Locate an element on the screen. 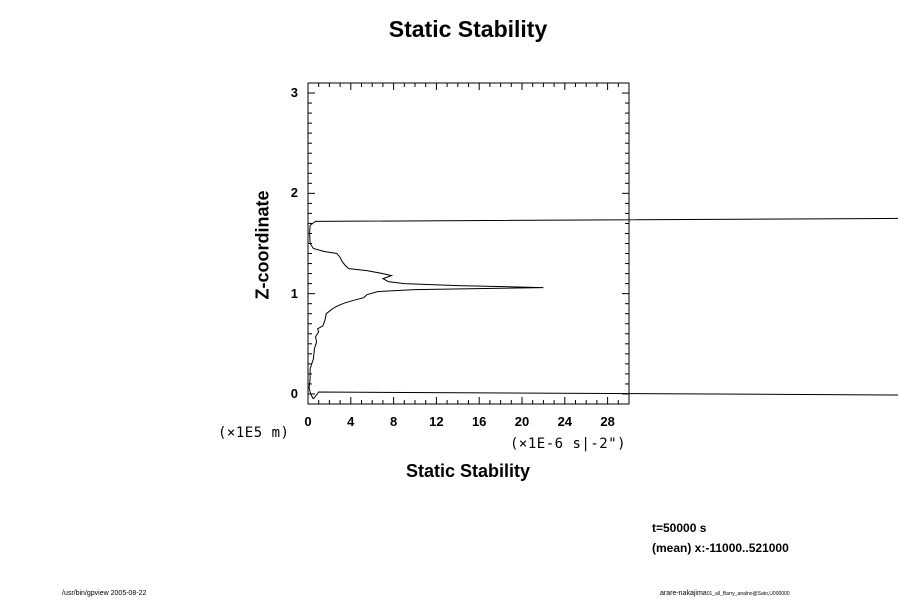  y-tick-label: 0 is located at coordinates (294, 393).